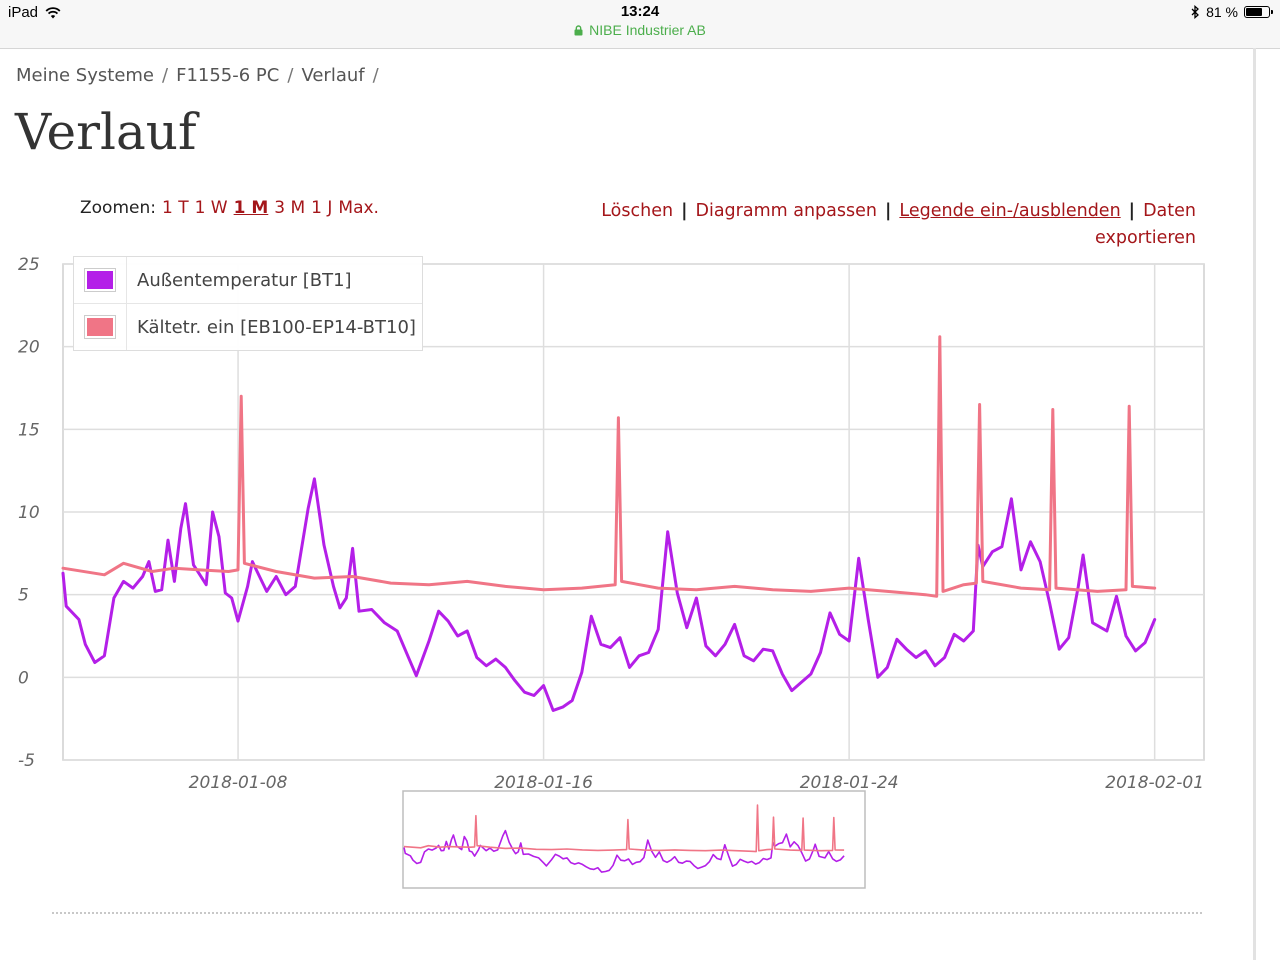 The image size is (1280, 960). What do you see at coordinates (23, 12) in the screenshot?
I see `device-name: iPad` at bounding box center [23, 12].